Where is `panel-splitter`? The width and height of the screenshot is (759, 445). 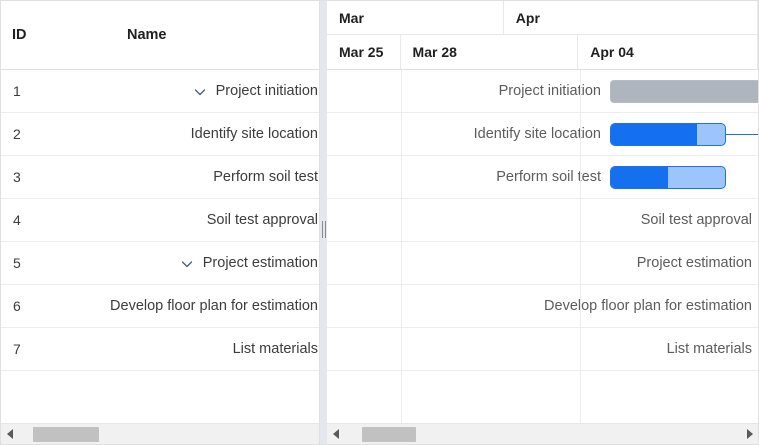
panel-splitter is located at coordinates (323, 222).